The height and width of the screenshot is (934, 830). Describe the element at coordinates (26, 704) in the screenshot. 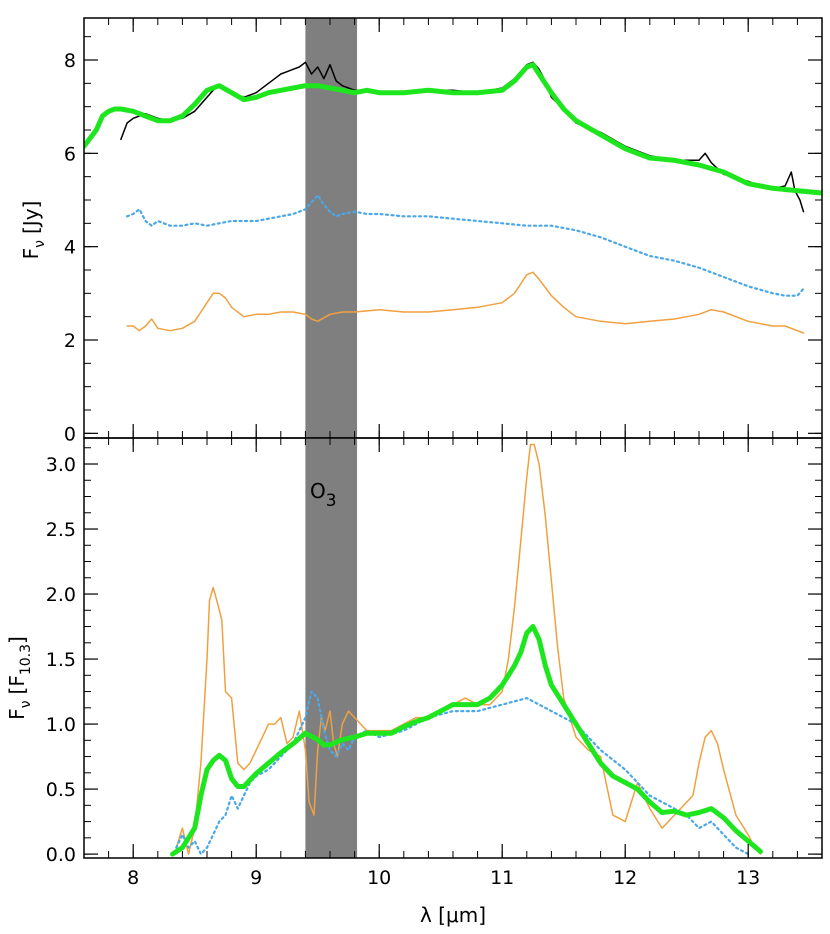

I see `bottom-ylabel-sub: ν` at that location.